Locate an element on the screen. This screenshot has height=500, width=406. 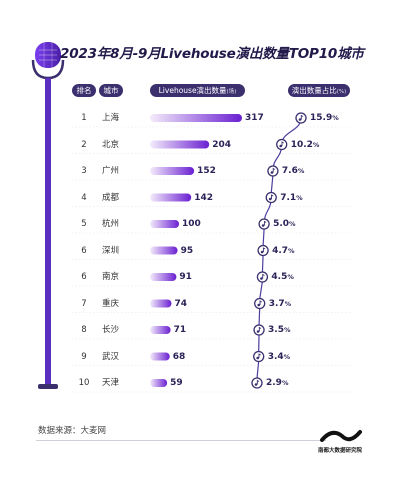
share-label: 2.9% is located at coordinates (277, 383).